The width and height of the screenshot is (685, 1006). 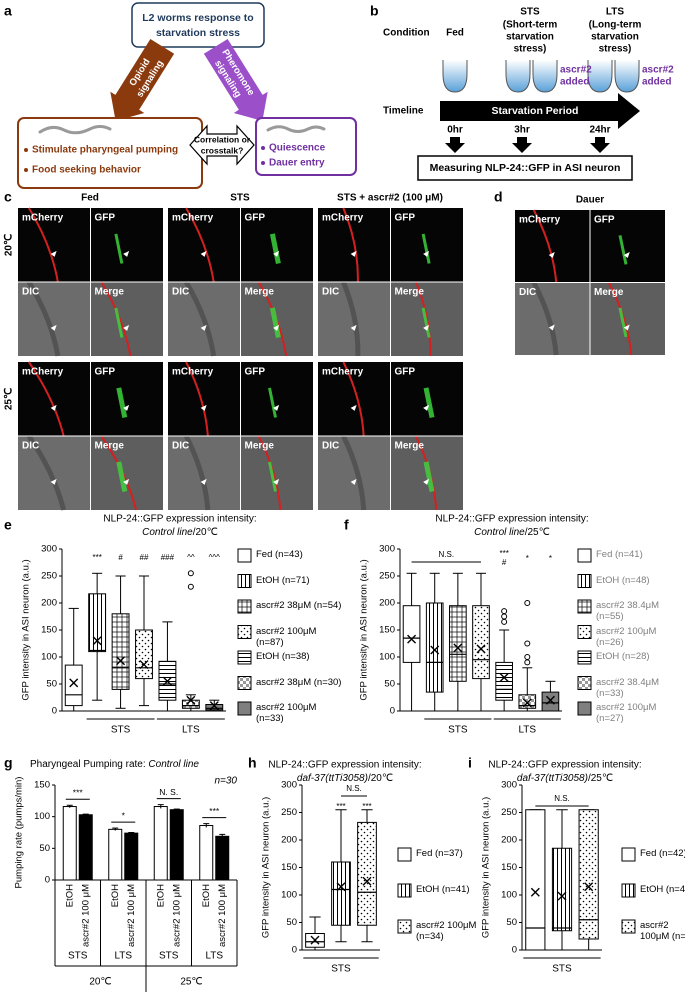 I want to click on subtitle-rest: /20℃, so click(x=205, y=532).